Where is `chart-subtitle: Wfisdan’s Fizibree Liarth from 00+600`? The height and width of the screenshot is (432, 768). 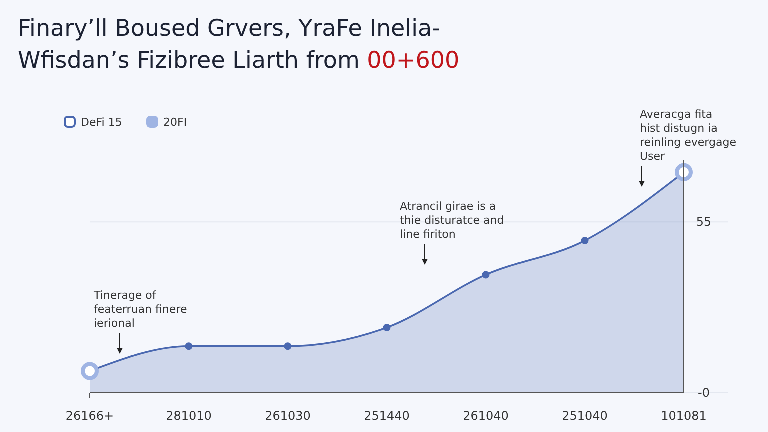 chart-subtitle: Wfisdan’s Fizibree Liarth from 00+600 is located at coordinates (239, 61).